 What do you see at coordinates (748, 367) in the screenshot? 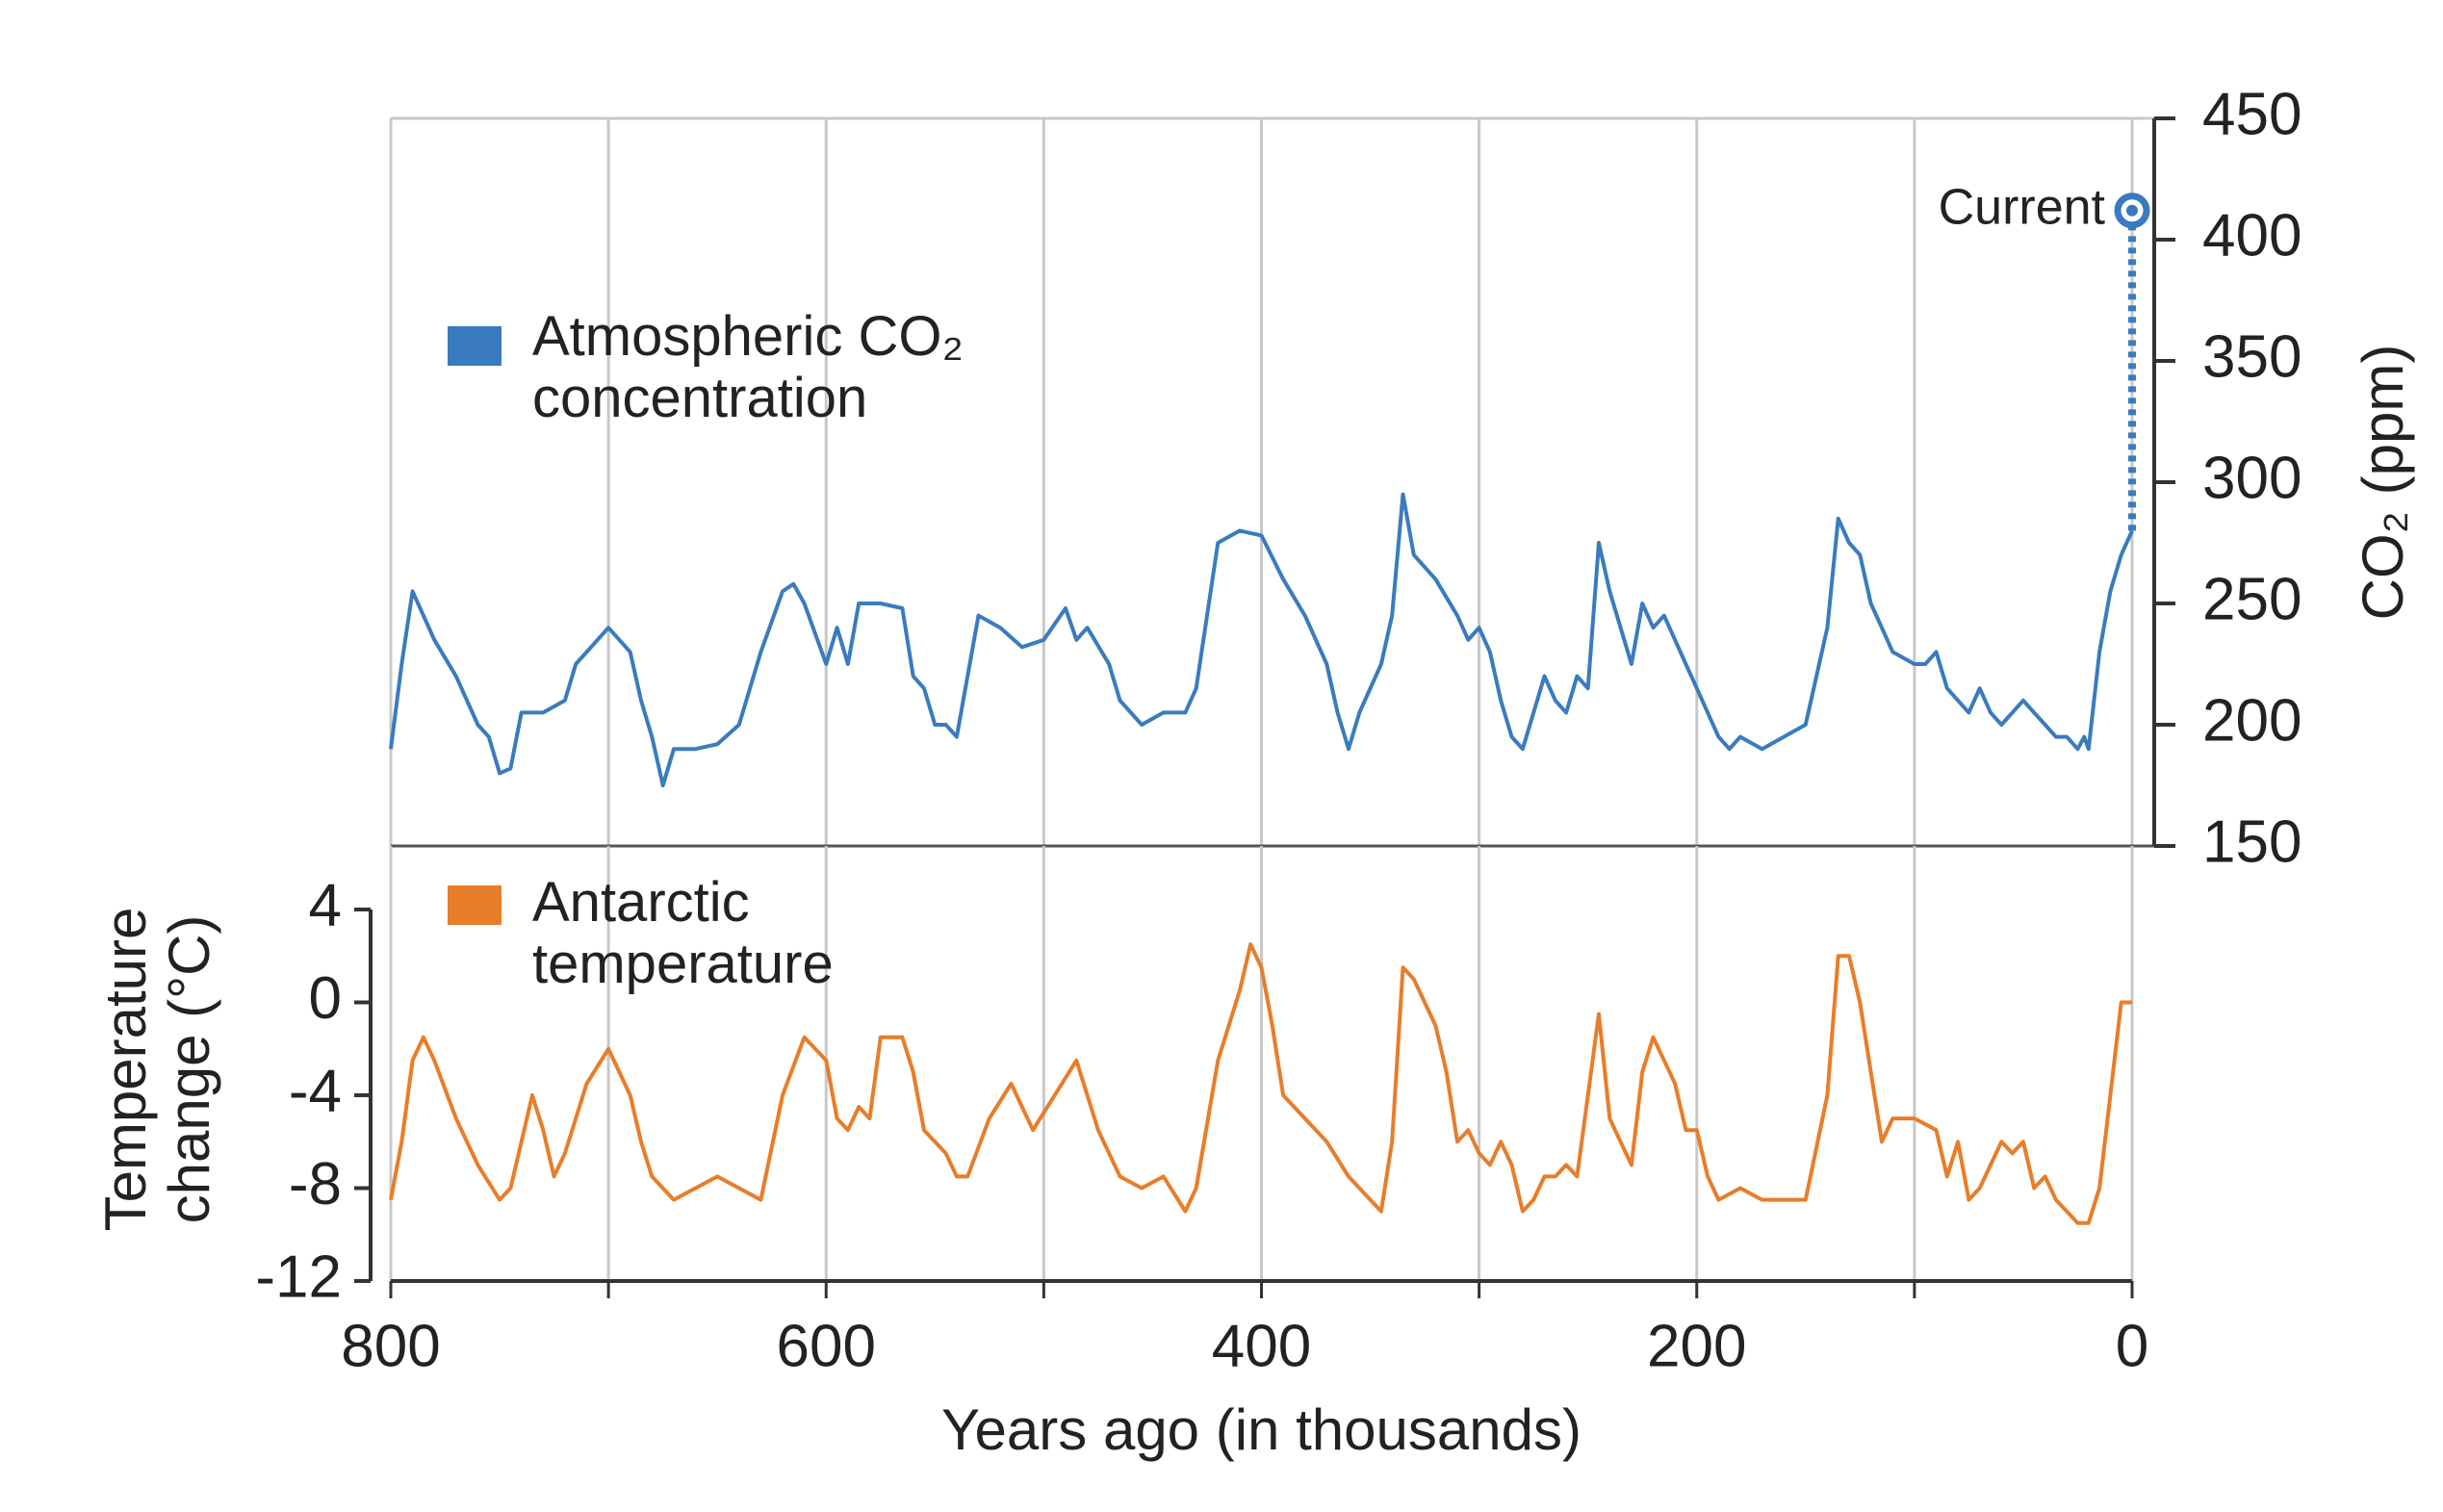
I see `legend-label: Atmospheric CO₂ concentration` at bounding box center [748, 367].